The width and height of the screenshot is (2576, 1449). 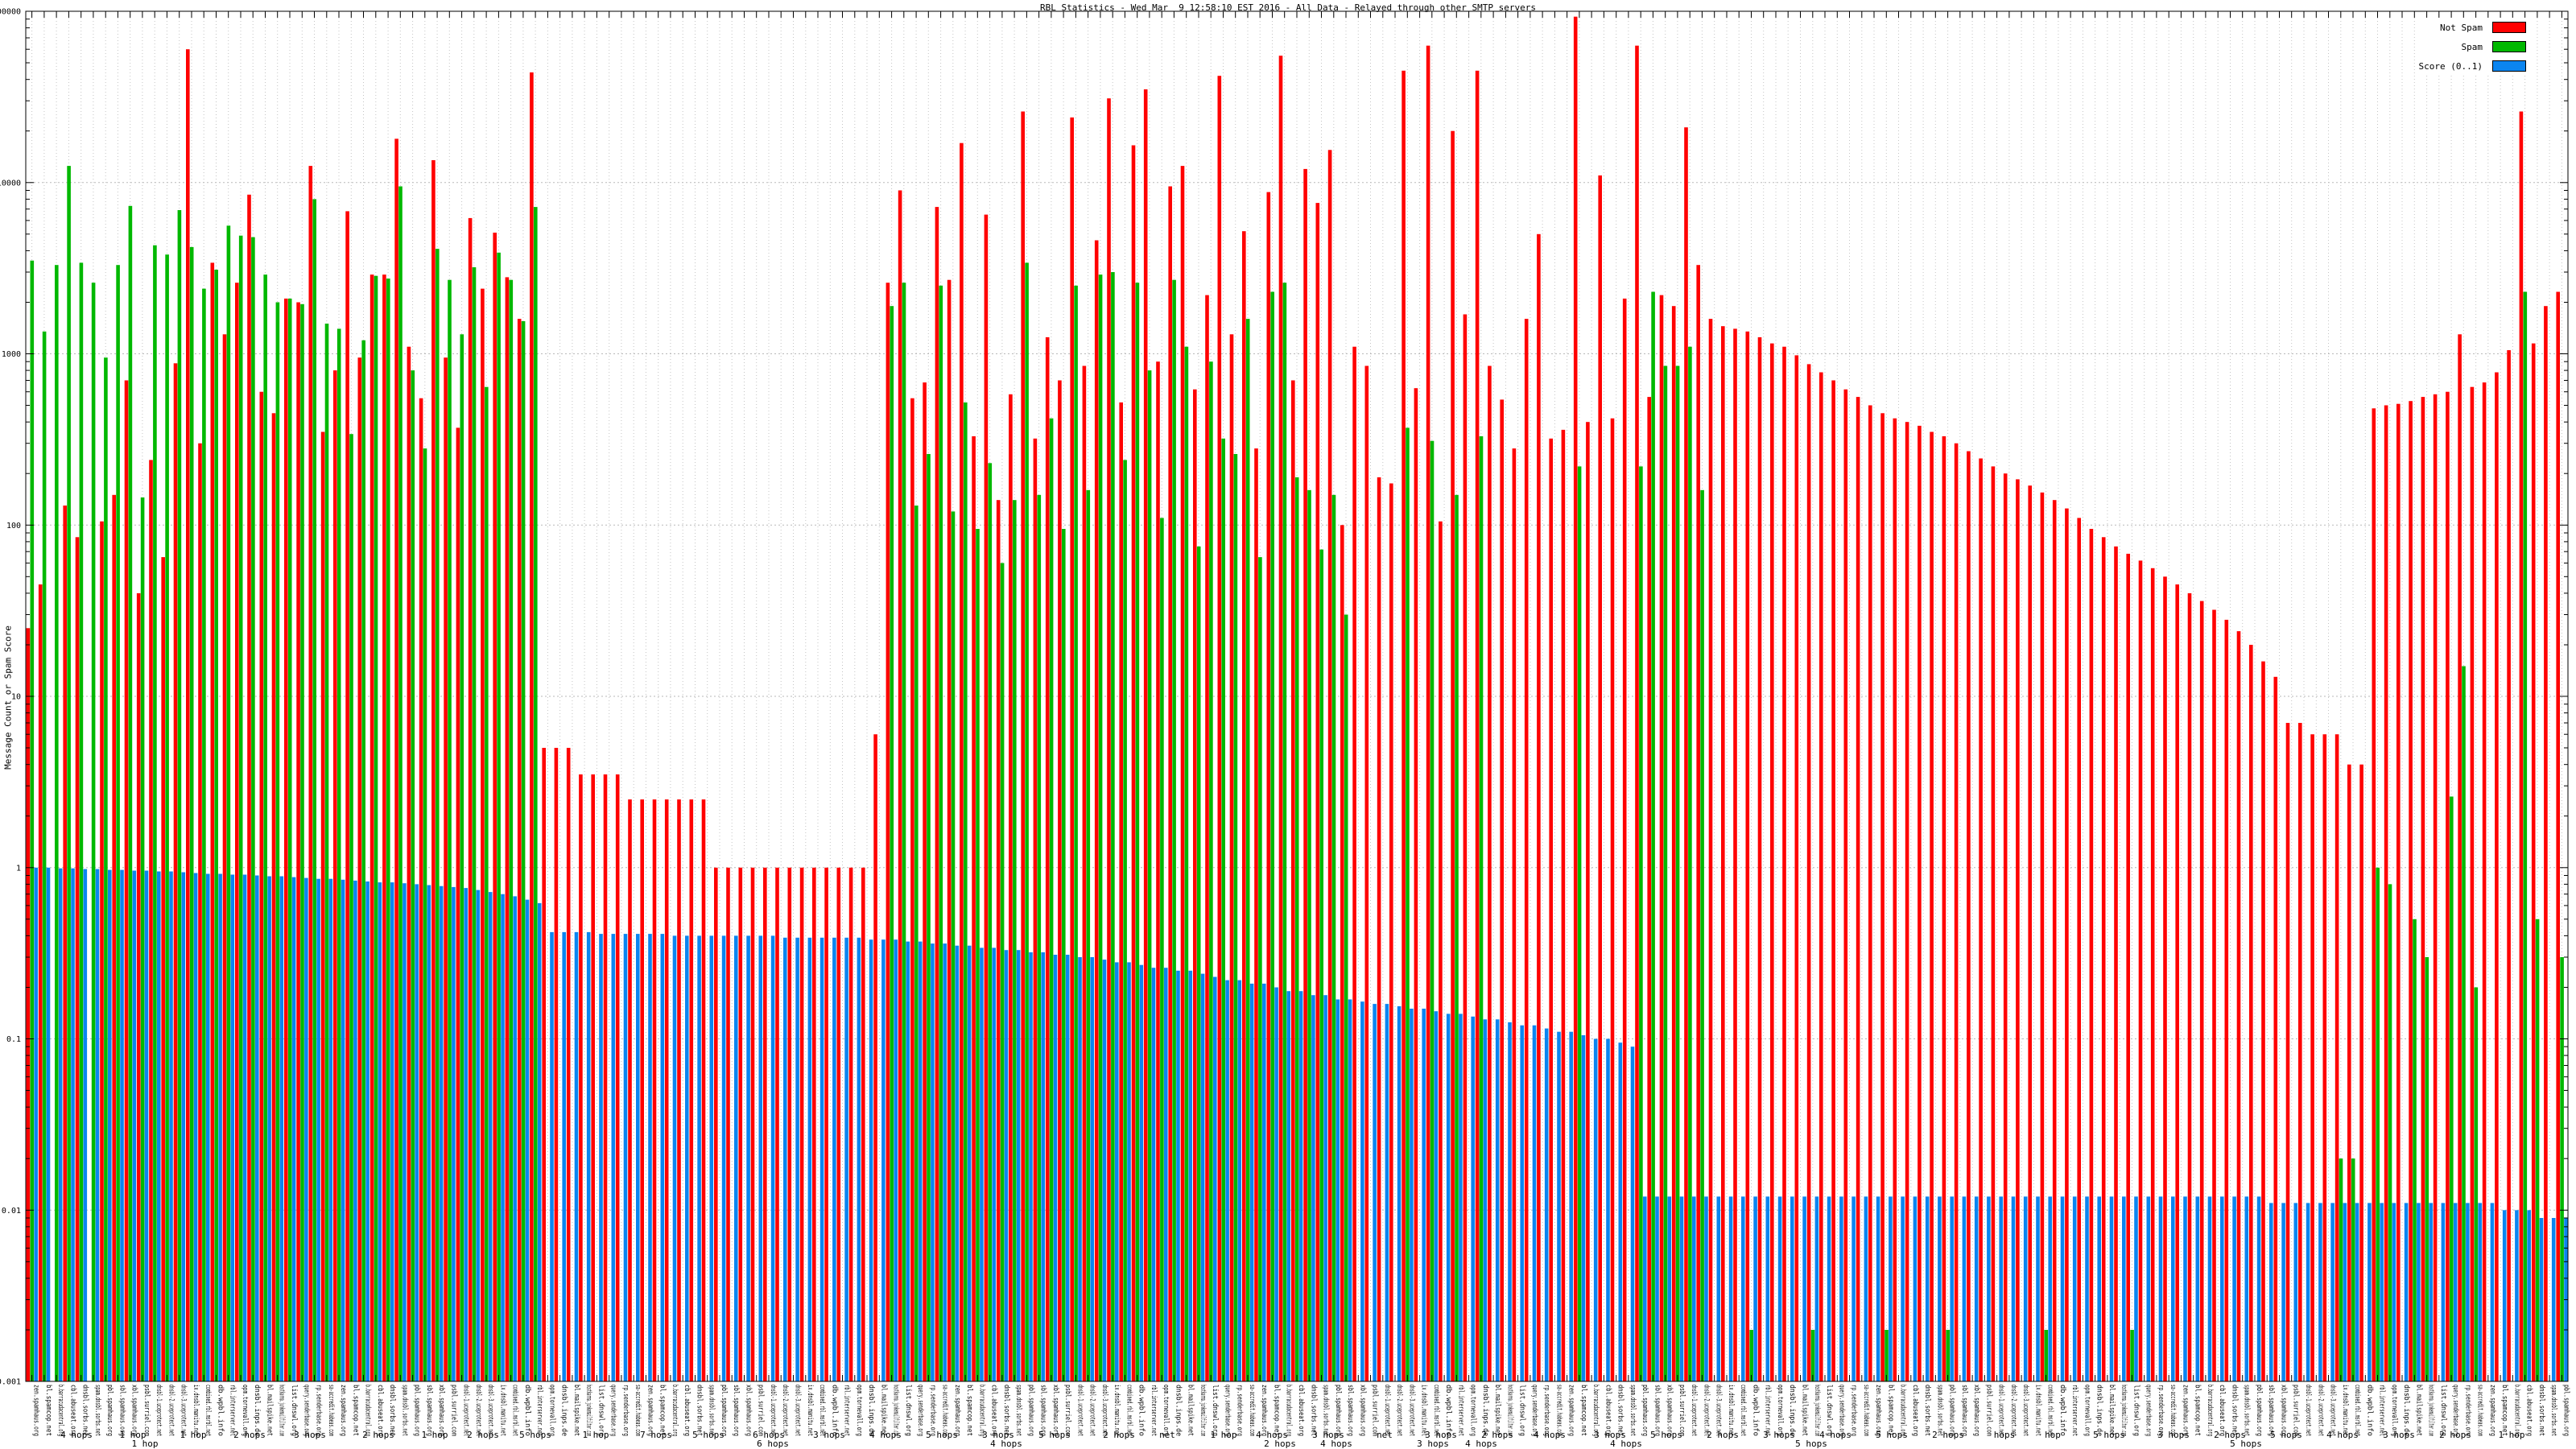 I want to click on legend-item-label: Not Spam, so click(x=2461, y=27).